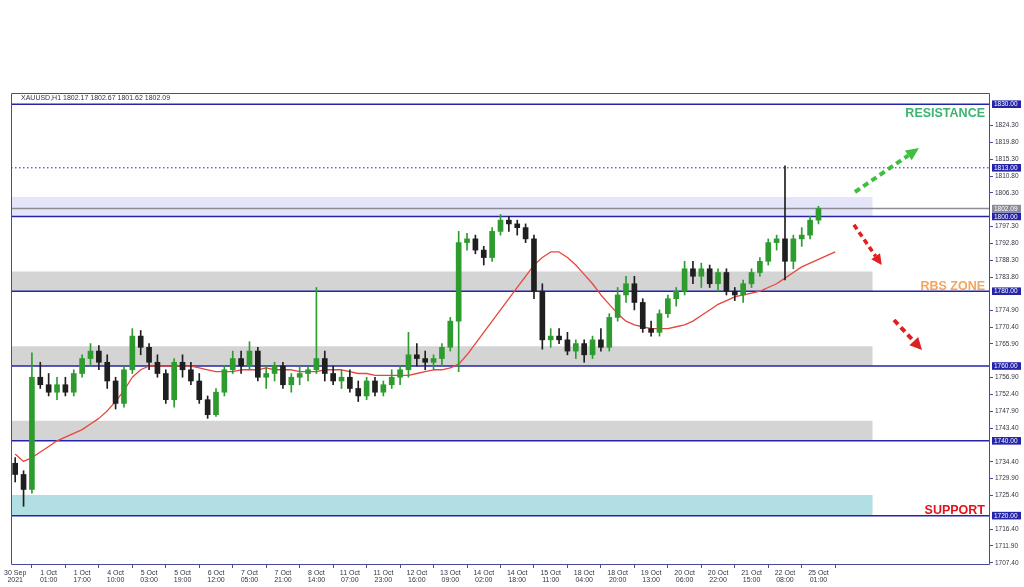 Image resolution: width=1024 pixels, height=587 pixels. I want to click on annotation: RBS ZONE, so click(952, 285).